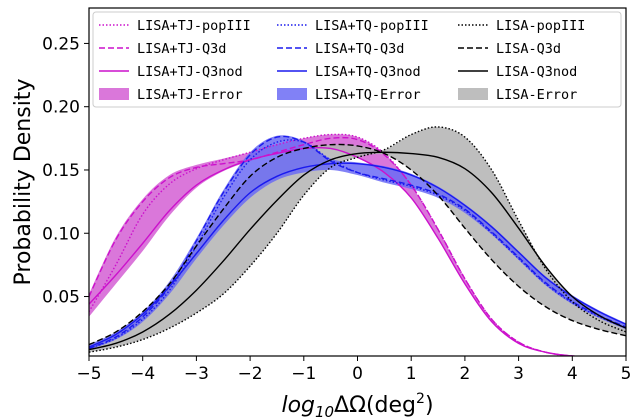 Image resolution: width=632 pixels, height=420 pixels. Describe the element at coordinates (357, 405) in the screenshot. I see `x-axis-title: log10ΔΩ(deg2)` at that location.